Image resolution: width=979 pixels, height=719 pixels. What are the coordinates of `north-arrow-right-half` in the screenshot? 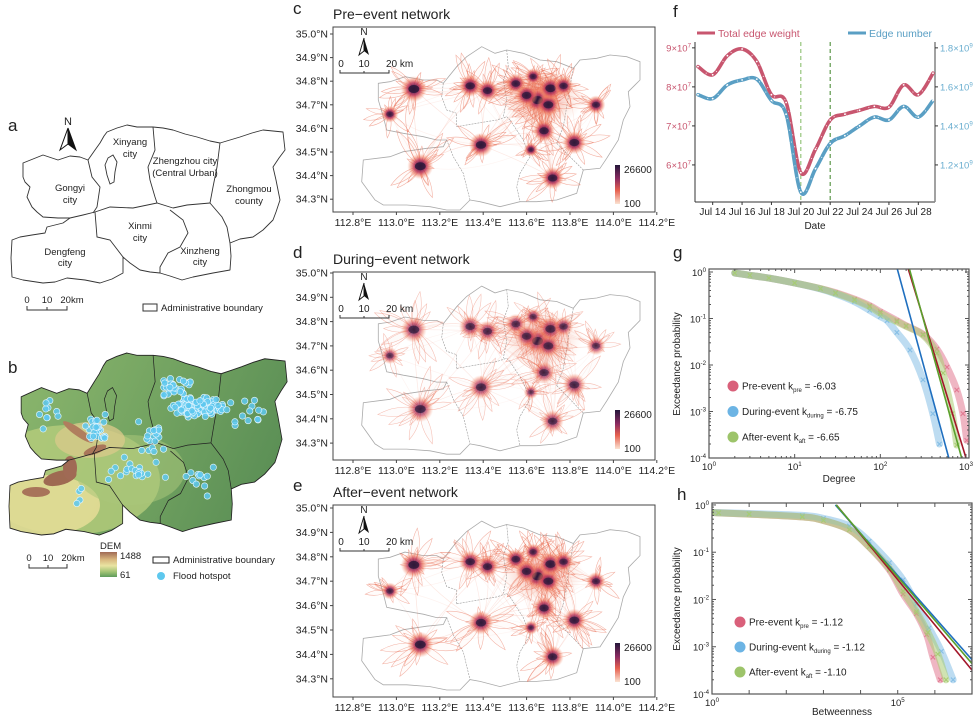 It's located at (366, 291).